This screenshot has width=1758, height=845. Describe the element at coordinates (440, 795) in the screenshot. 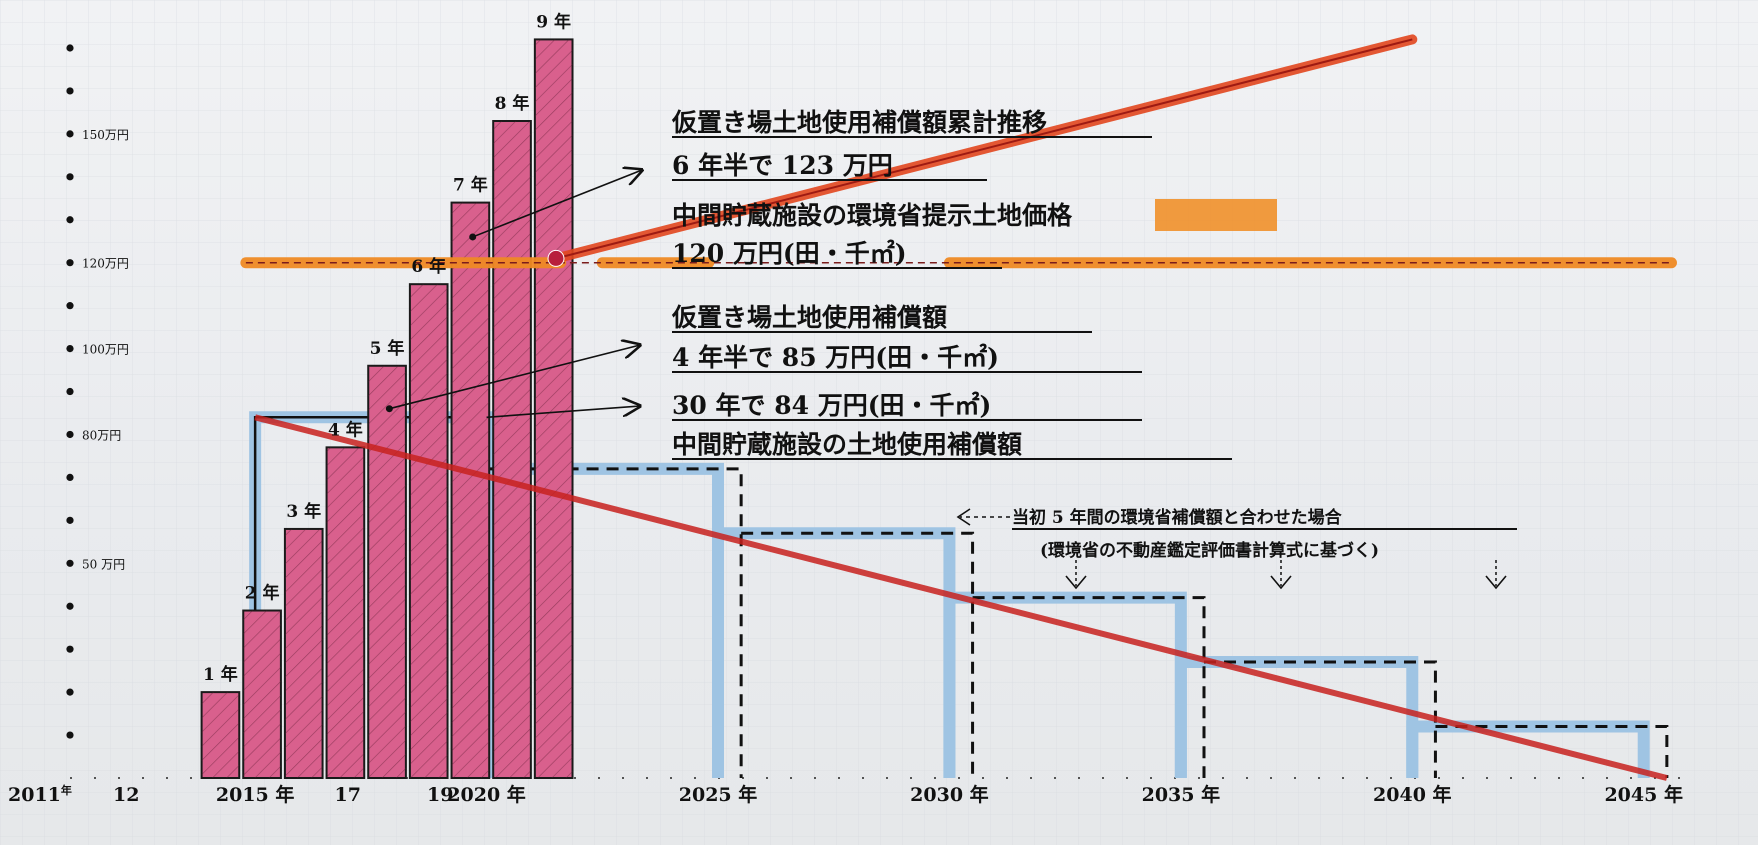

I see `x-tick-label: 19` at that location.